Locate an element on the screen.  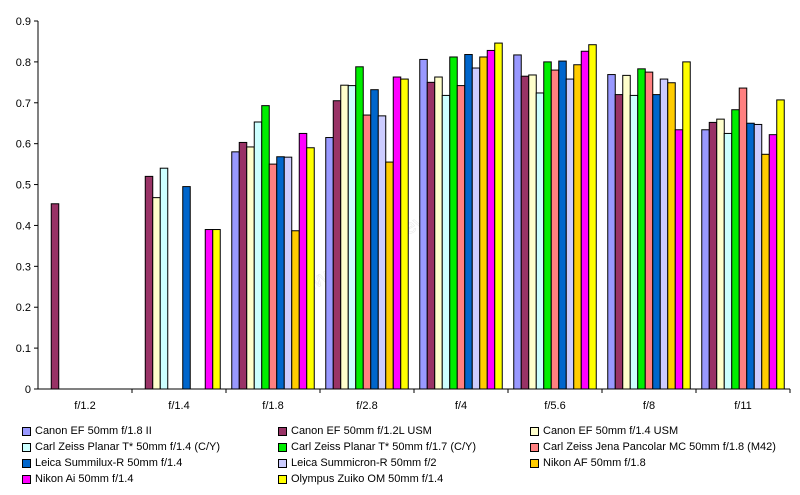
legend-label: Leica Summilux-R 50mm f/1.4 is located at coordinates (109, 463).